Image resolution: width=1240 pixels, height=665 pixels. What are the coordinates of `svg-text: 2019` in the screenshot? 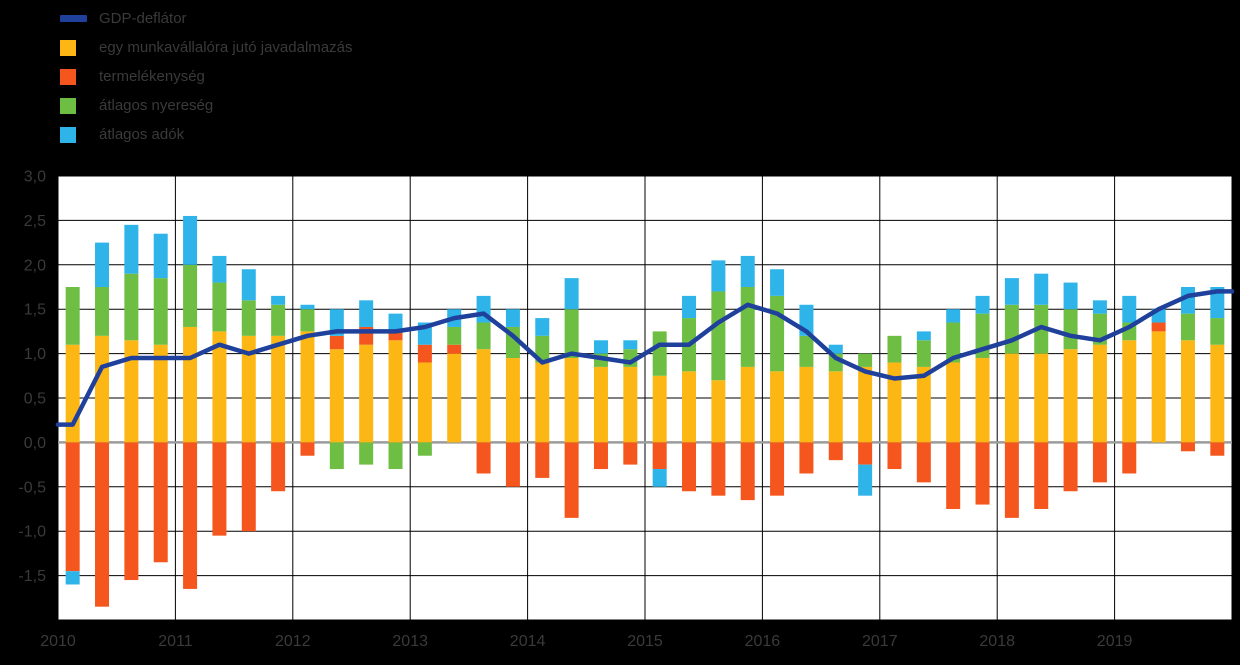 It's located at (1115, 641).